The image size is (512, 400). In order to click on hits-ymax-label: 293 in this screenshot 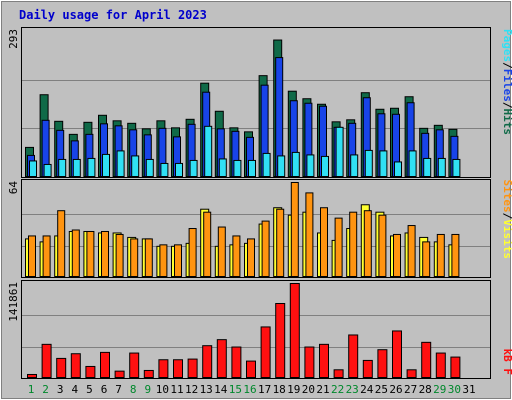, I will do `click(13, 39)`.